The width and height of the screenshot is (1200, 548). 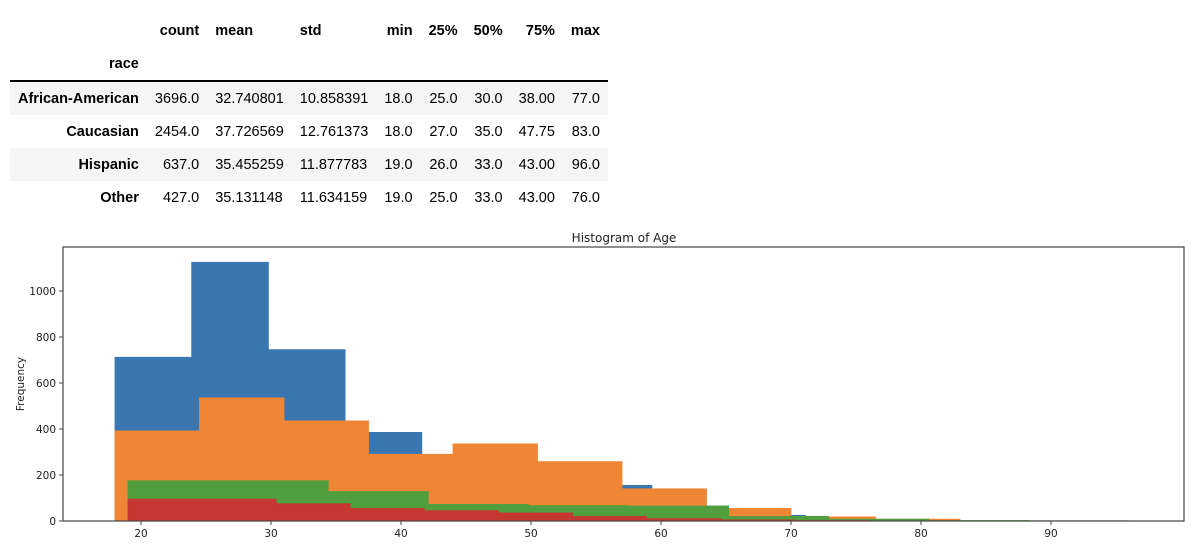 I want to click on table-cell: 83.0, so click(x=585, y=131).